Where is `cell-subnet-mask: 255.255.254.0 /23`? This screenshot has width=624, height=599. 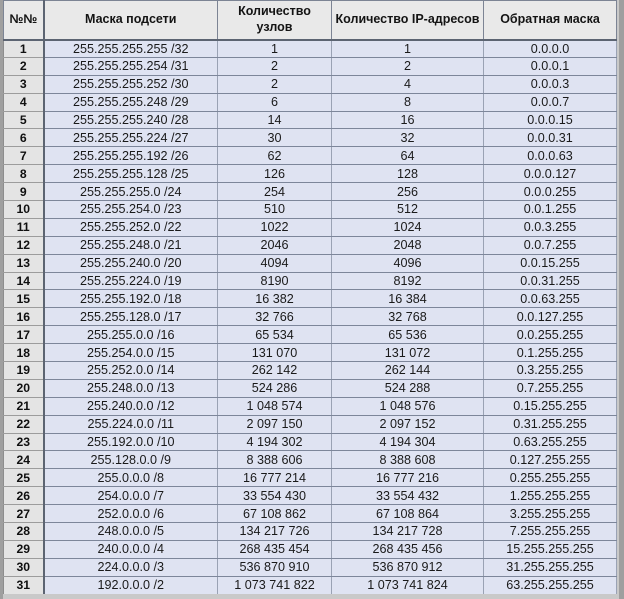
cell-subnet-mask: 255.255.254.0 /23 is located at coordinates (130, 209).